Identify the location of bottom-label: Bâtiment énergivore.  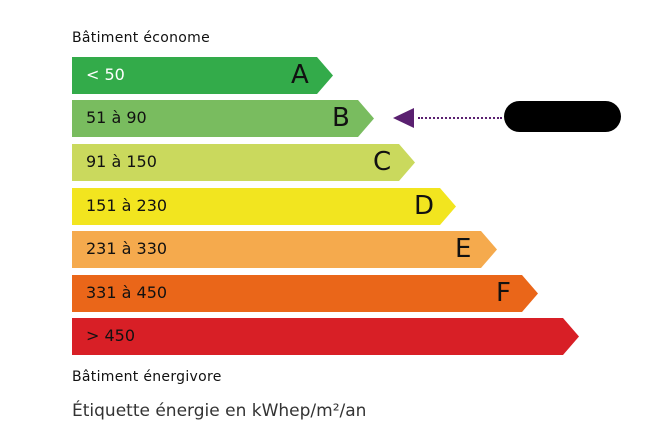
(147, 377).